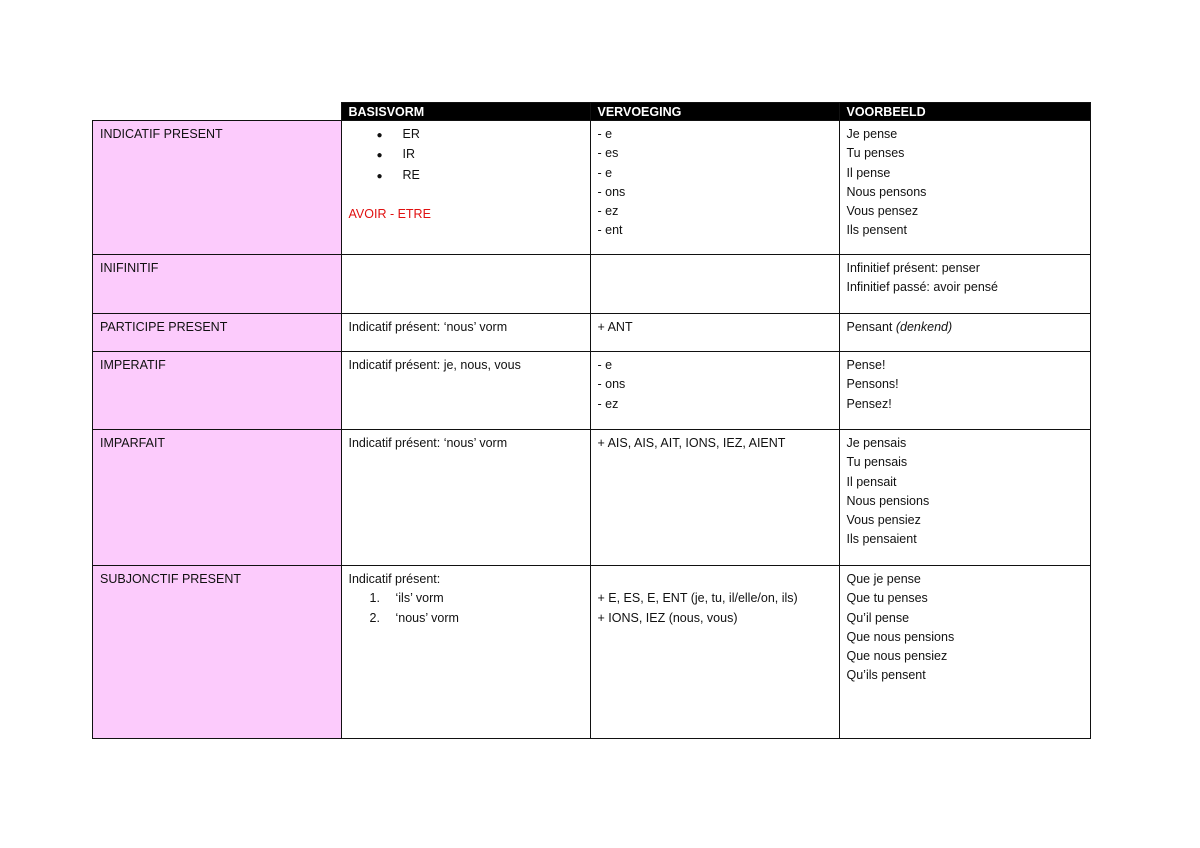 The image size is (1200, 848). I want to click on header-voorbeeld: VOORBEELD, so click(964, 111).